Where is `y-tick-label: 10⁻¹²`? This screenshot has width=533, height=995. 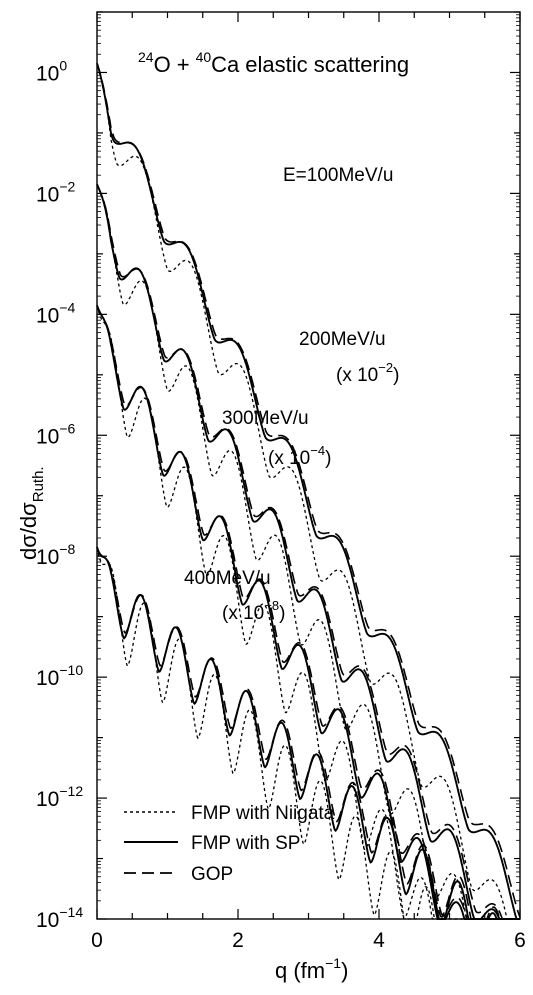
y-tick-label: 10⁻¹² is located at coordinates (59, 797).